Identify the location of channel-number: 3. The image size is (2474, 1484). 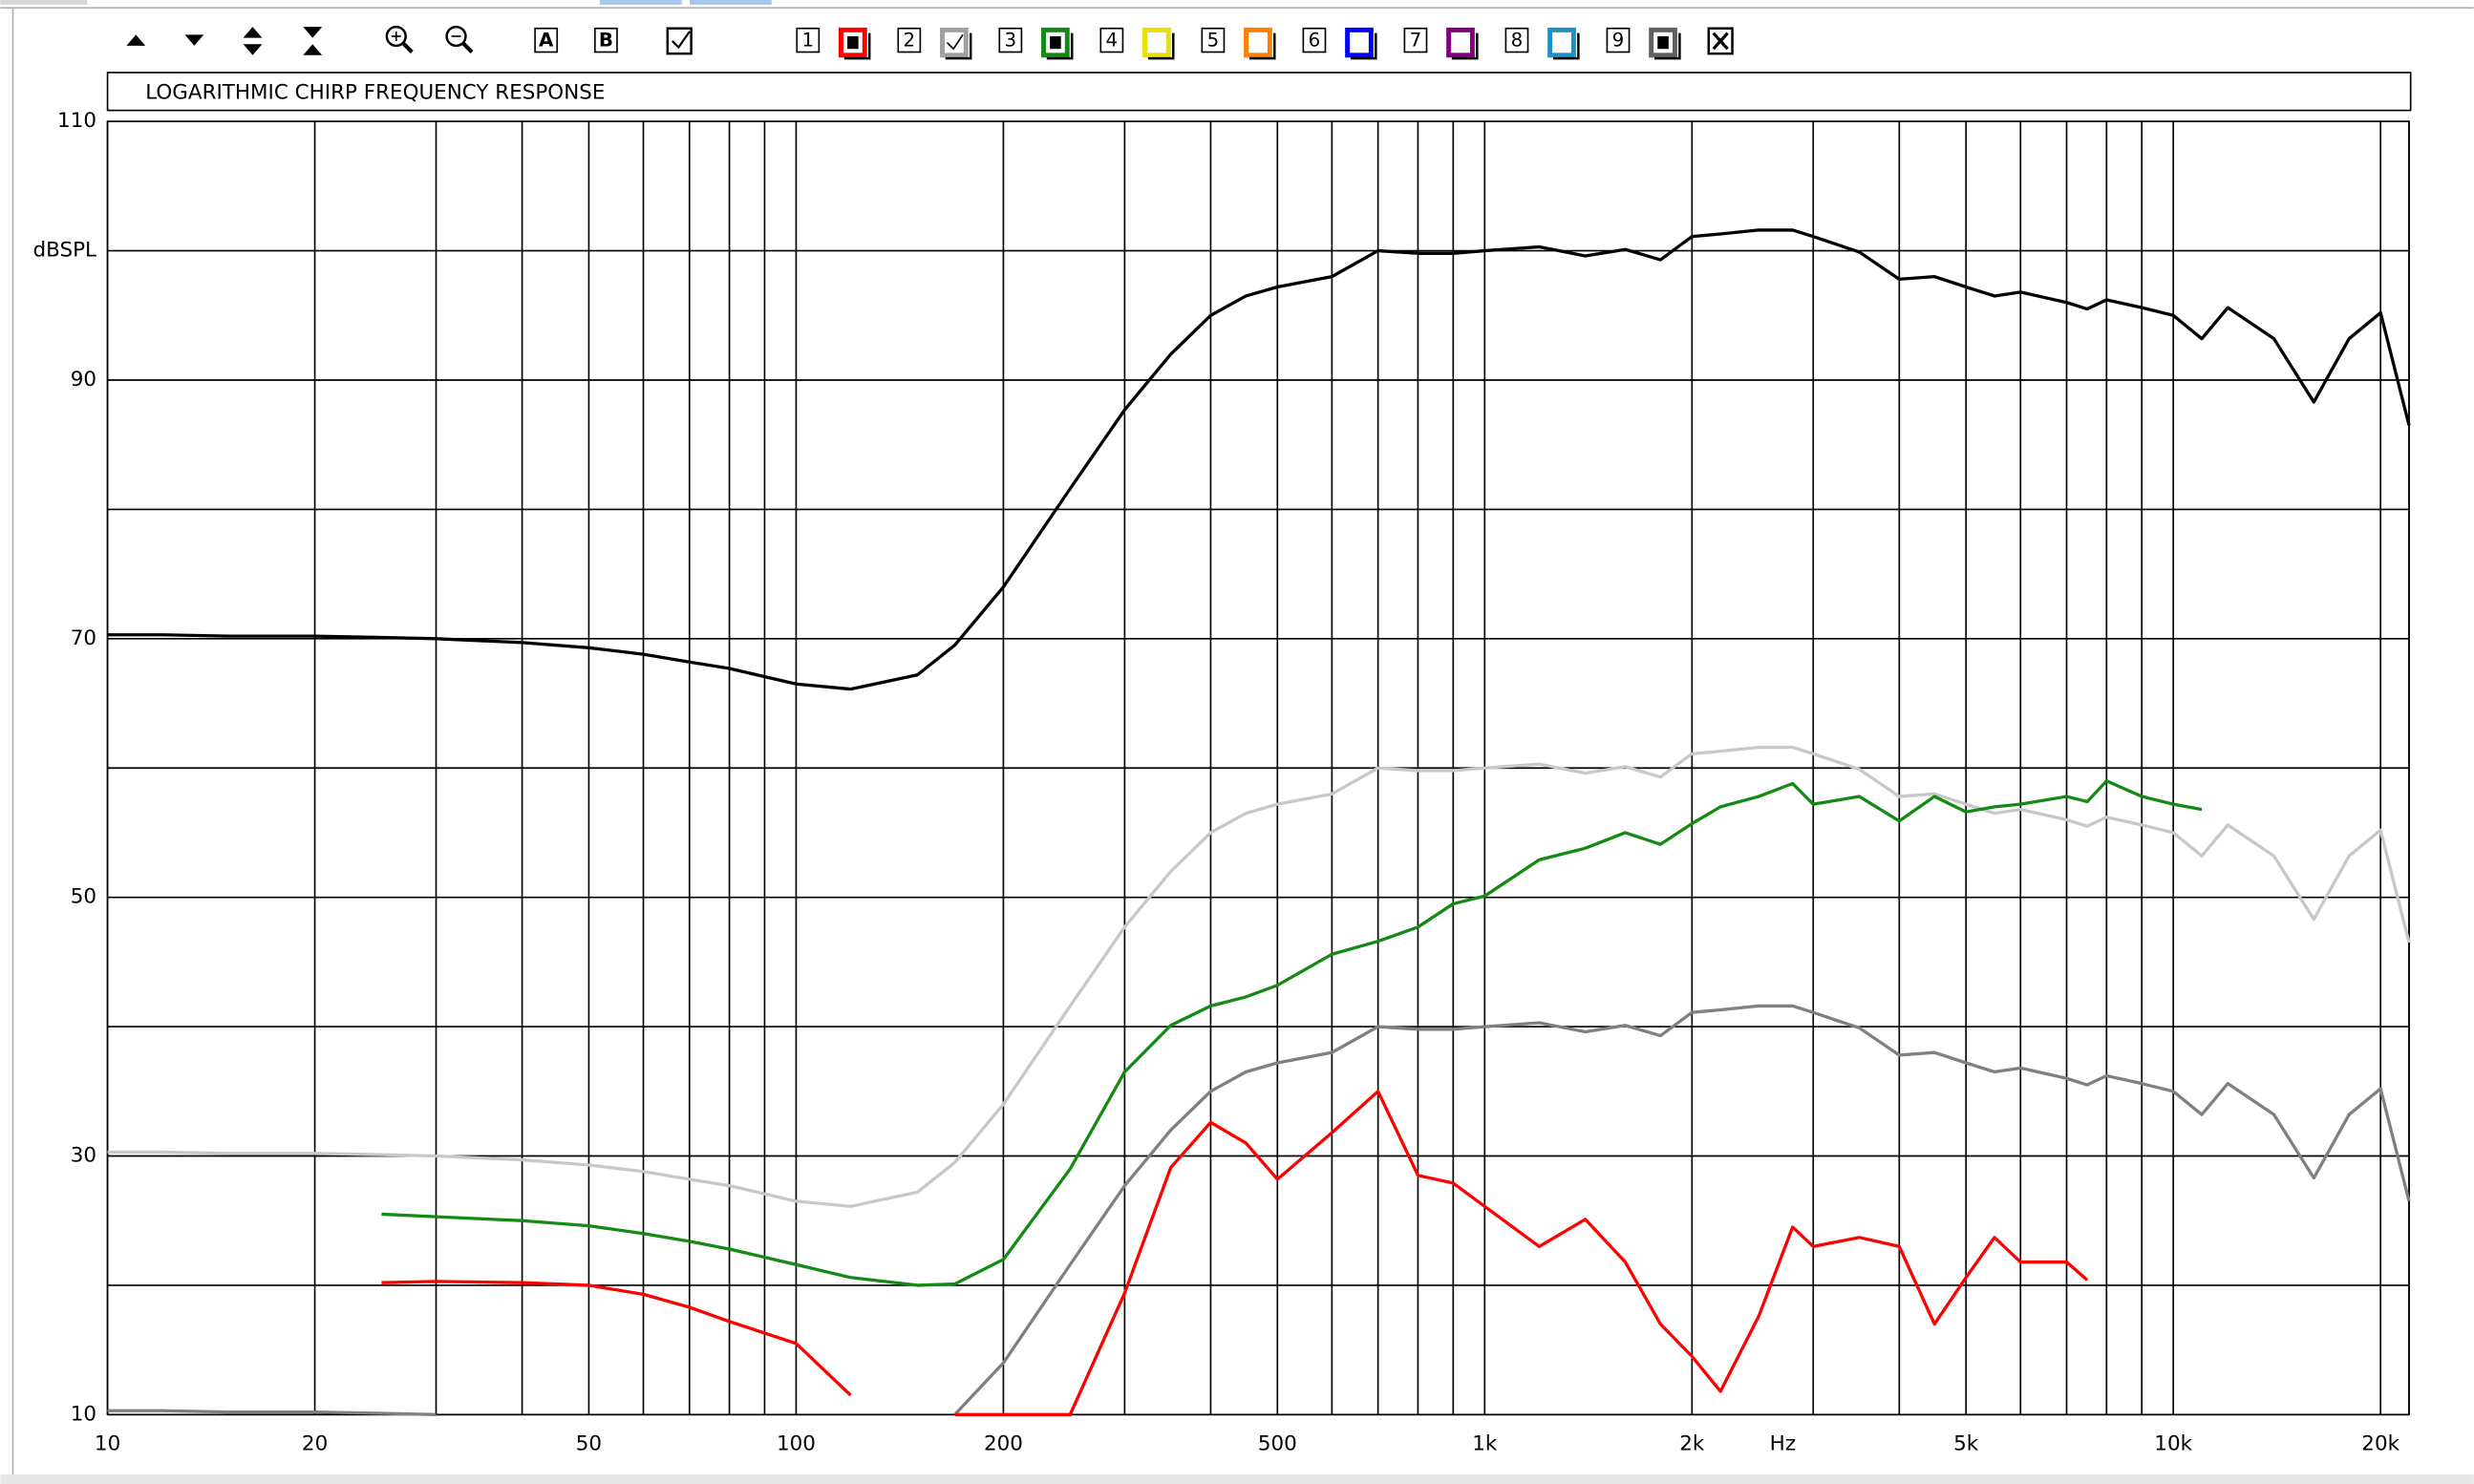
(1011, 40).